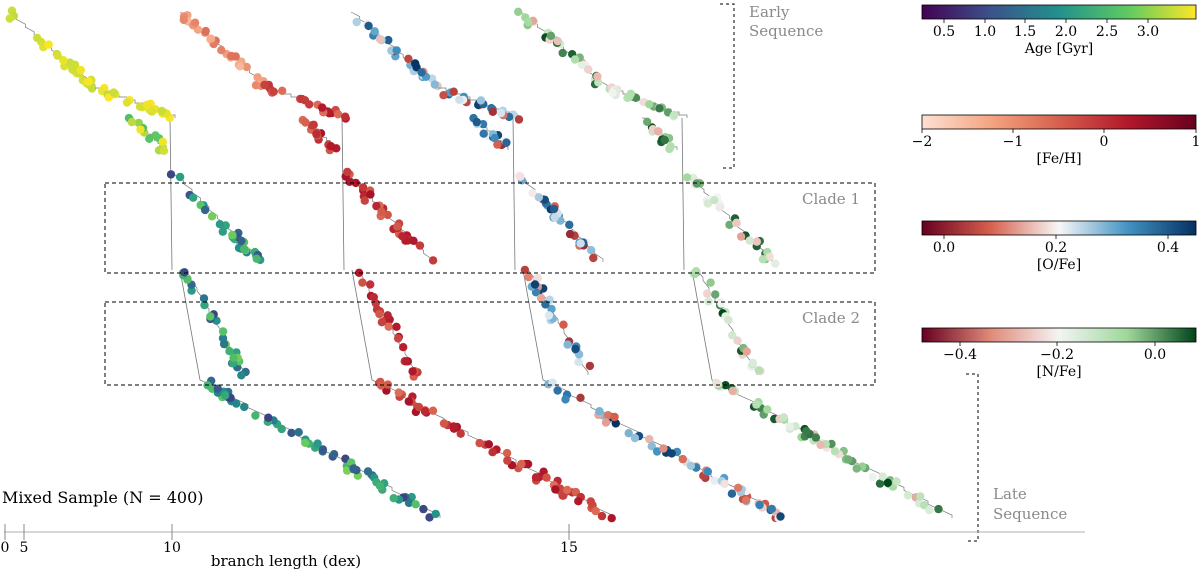  What do you see at coordinates (831, 318) in the screenshot?
I see `clade-2-label: Clade 2` at bounding box center [831, 318].